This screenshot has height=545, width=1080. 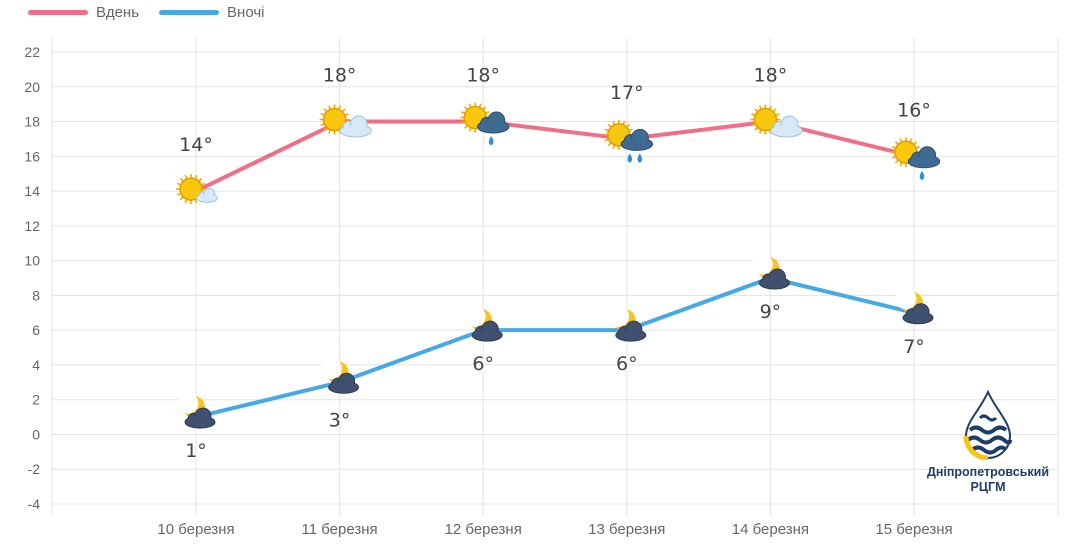 I want to click on day-value-label: 16°, so click(x=914, y=110).